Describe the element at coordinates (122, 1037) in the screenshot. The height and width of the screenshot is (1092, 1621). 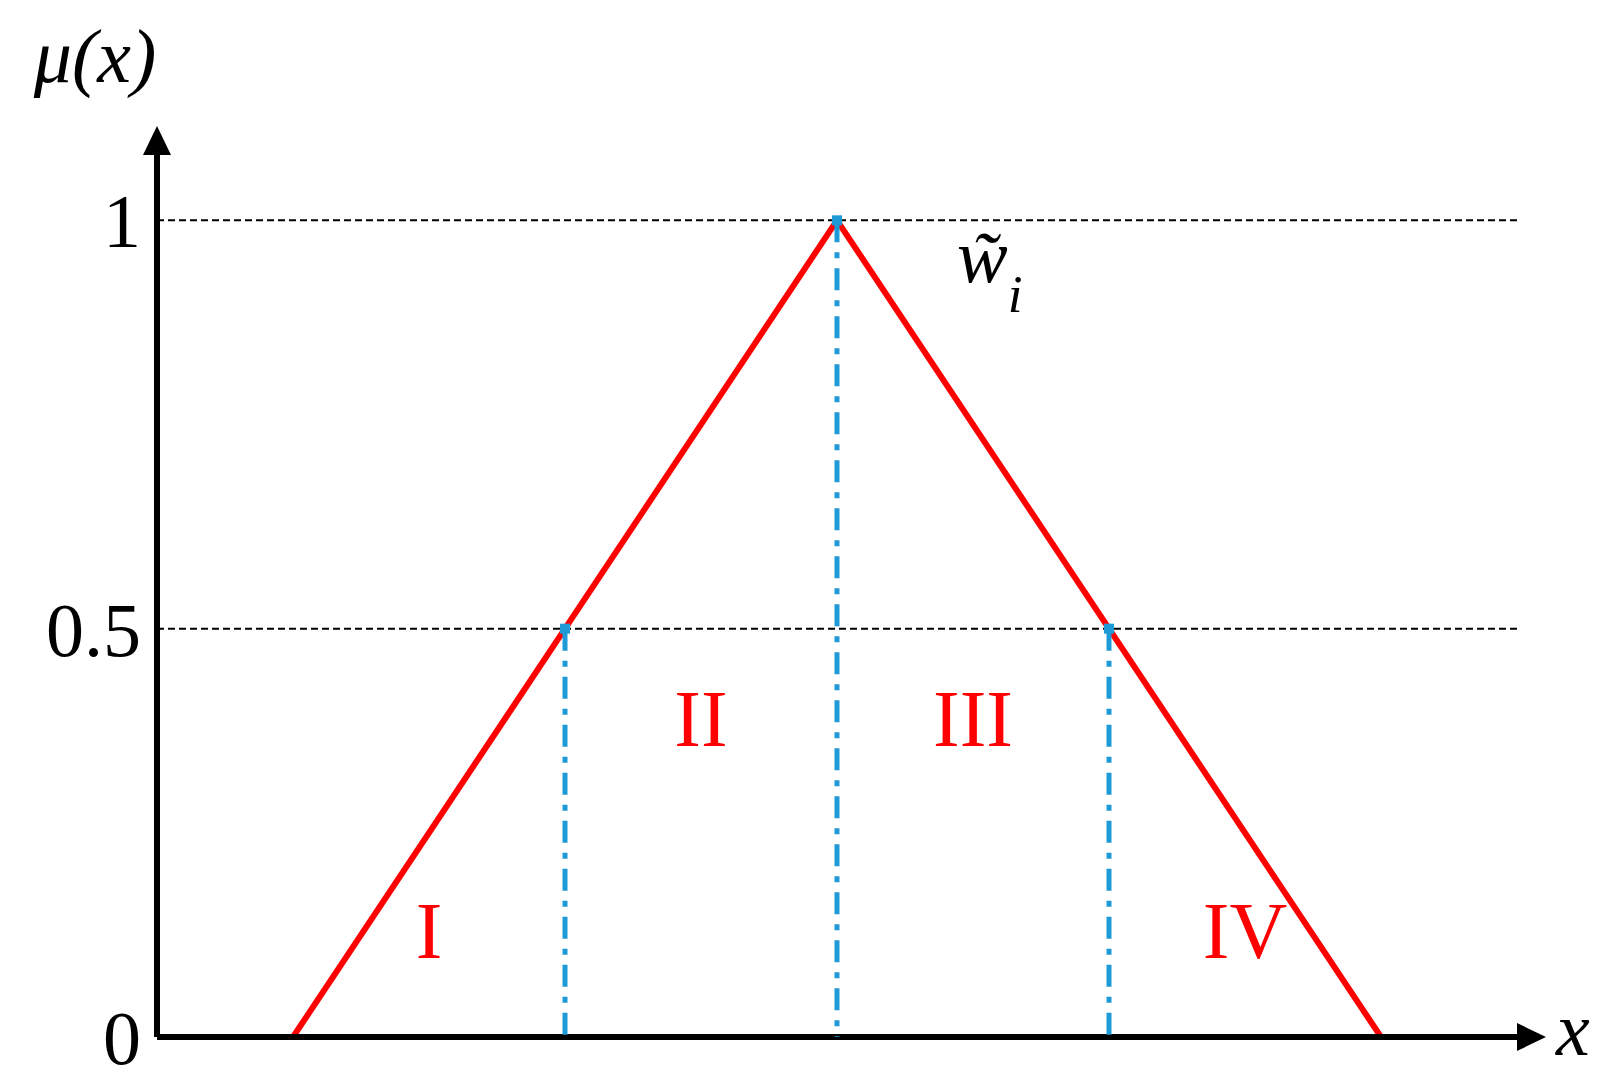
I see `y-tick-label: 0` at that location.